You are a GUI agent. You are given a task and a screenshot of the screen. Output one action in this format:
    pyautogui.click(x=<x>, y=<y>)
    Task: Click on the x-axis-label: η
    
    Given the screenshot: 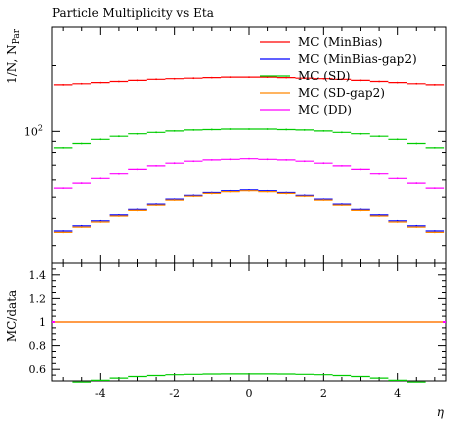 What is the action you would take?
    pyautogui.click(x=441, y=412)
    